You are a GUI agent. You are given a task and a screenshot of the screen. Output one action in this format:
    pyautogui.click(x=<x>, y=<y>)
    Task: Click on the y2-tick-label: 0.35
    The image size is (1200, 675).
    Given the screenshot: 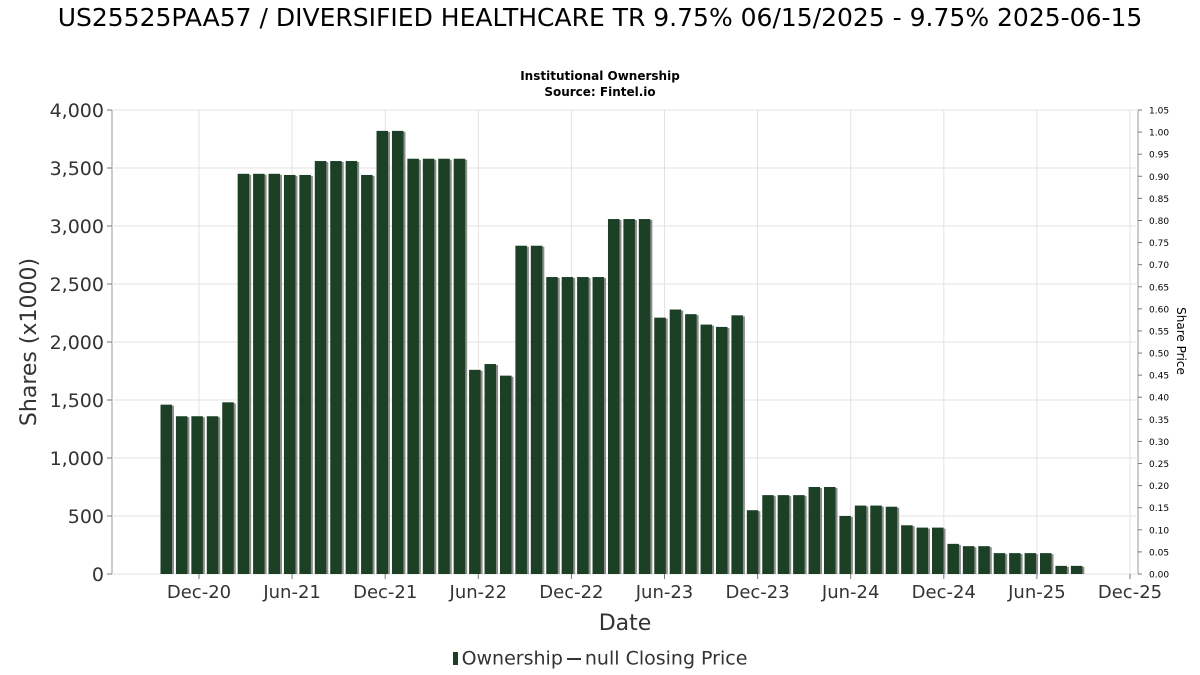 What is the action you would take?
    pyautogui.click(x=1159, y=421)
    